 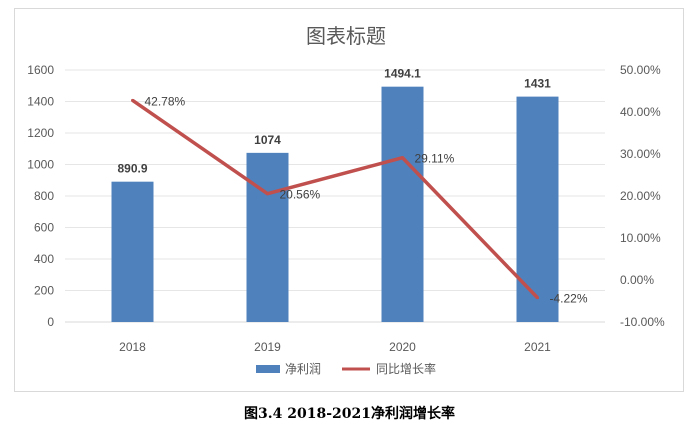 I want to click on bar-data-label: 1494.1, so click(x=402, y=74).